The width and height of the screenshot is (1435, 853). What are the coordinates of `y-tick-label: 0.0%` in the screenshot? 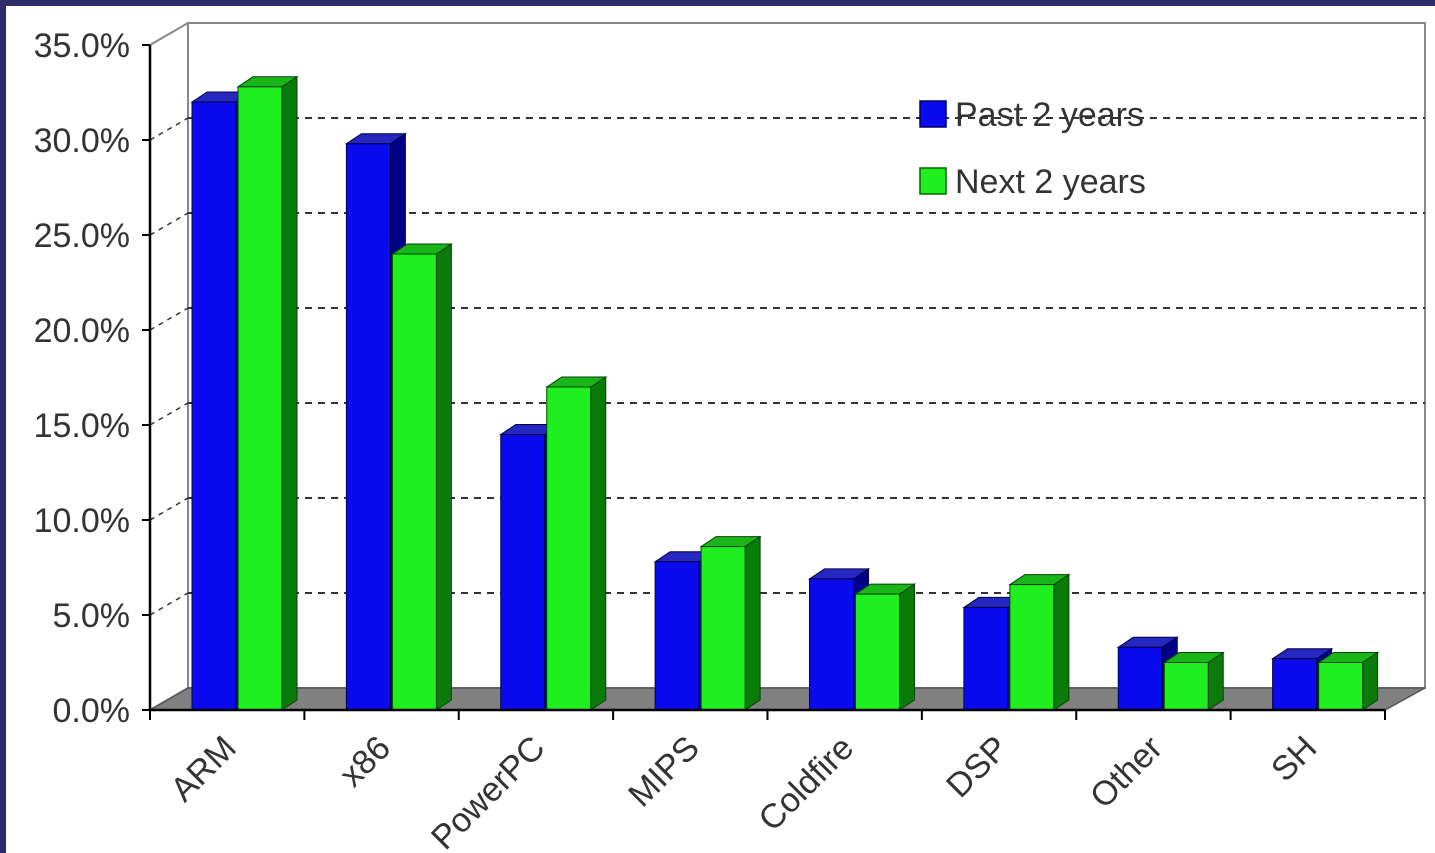 It's located at (92, 711).